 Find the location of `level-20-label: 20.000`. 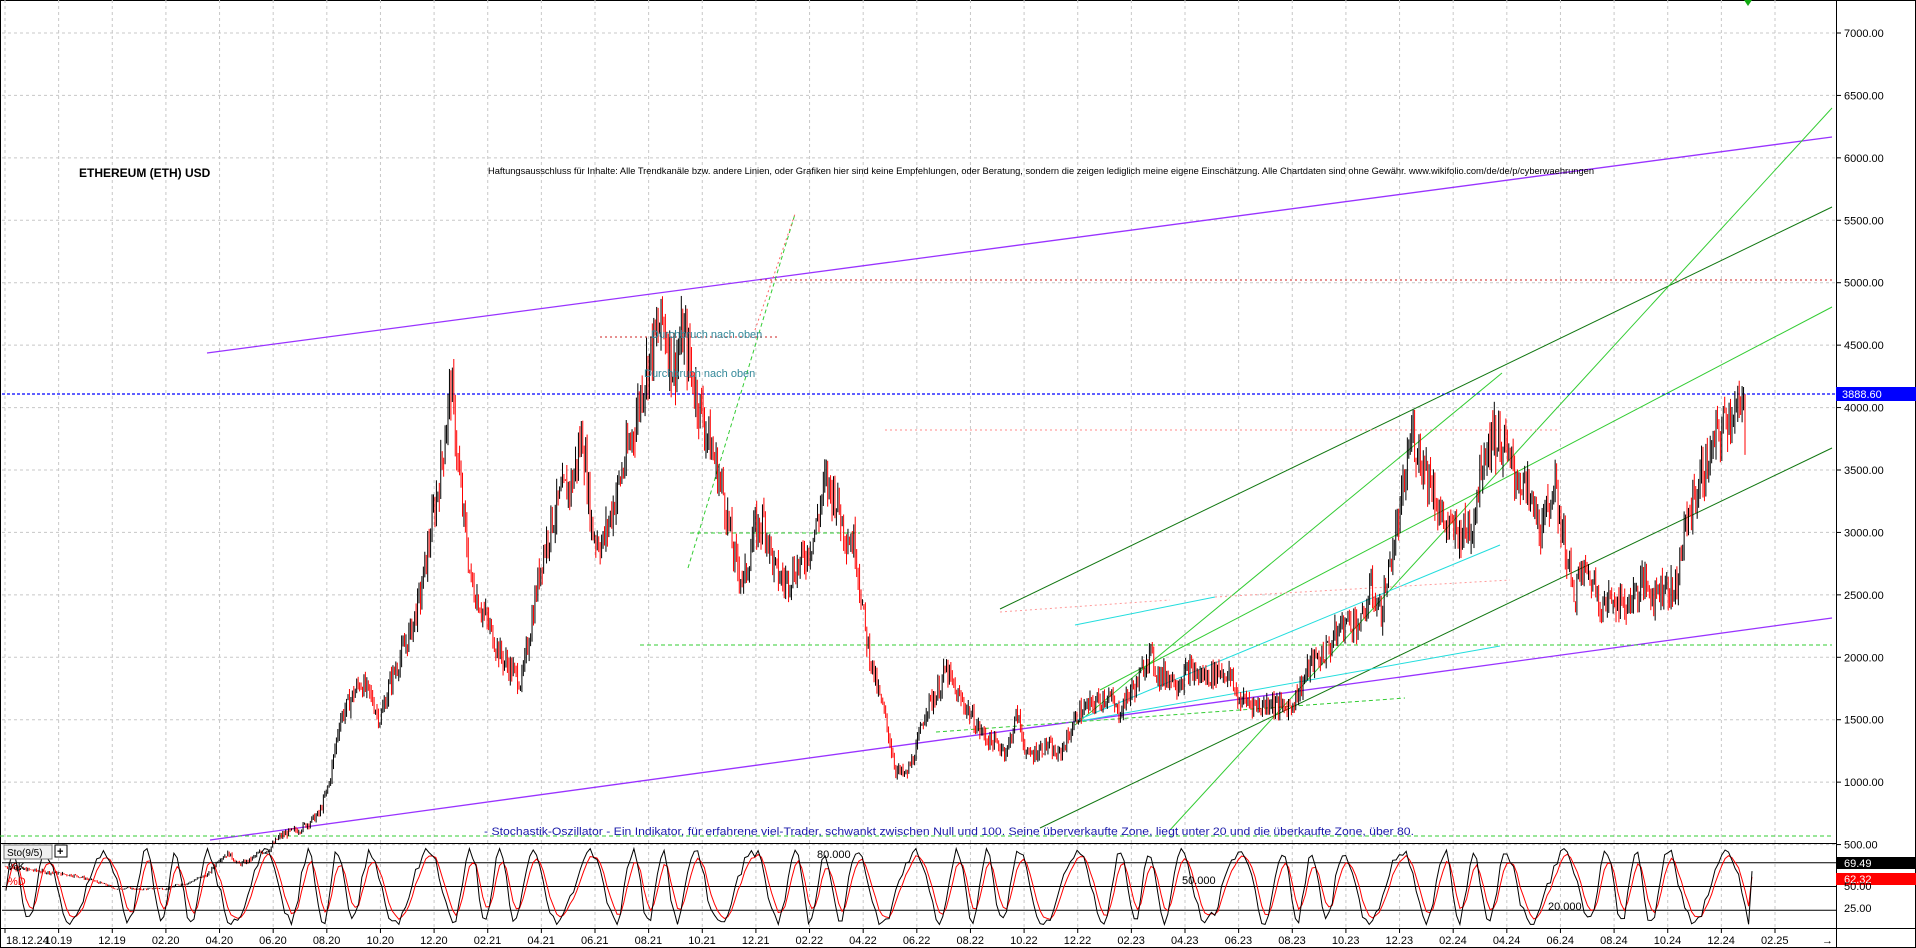

level-20-label: 20.000 is located at coordinates (1565, 907).